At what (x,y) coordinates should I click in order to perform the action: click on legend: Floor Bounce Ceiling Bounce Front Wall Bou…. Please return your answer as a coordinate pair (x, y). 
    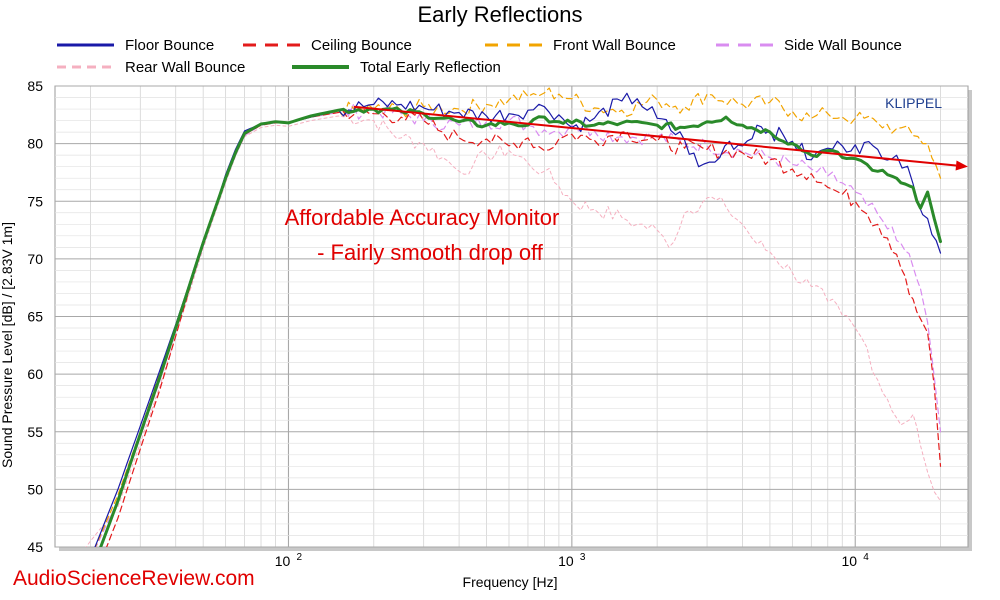
    Looking at the image, I should click on (479, 56).